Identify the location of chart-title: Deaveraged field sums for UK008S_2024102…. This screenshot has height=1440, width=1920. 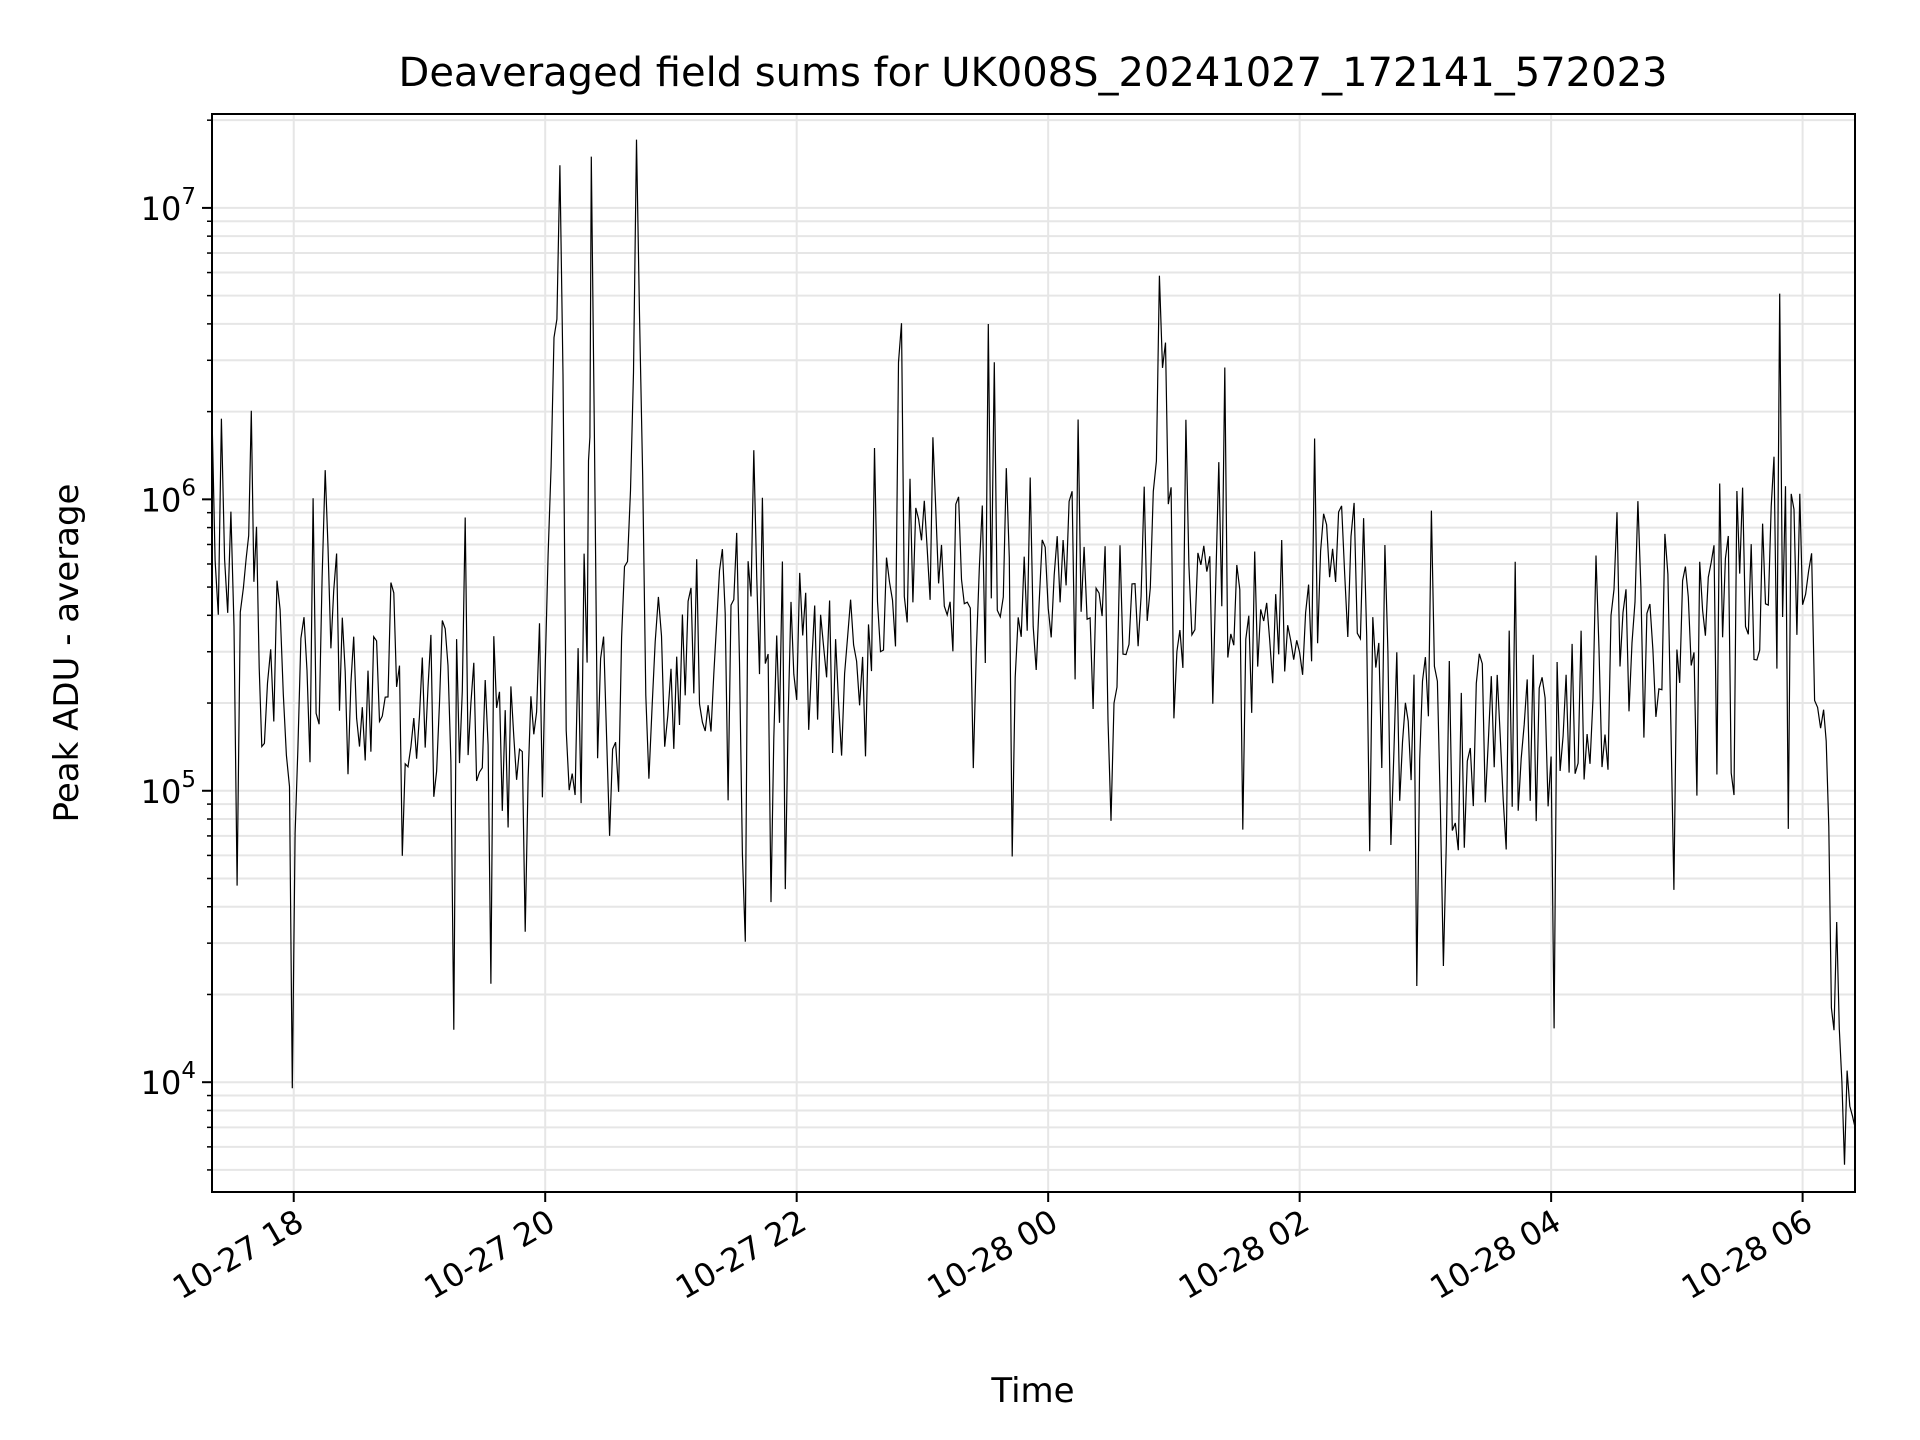
(1033, 73).